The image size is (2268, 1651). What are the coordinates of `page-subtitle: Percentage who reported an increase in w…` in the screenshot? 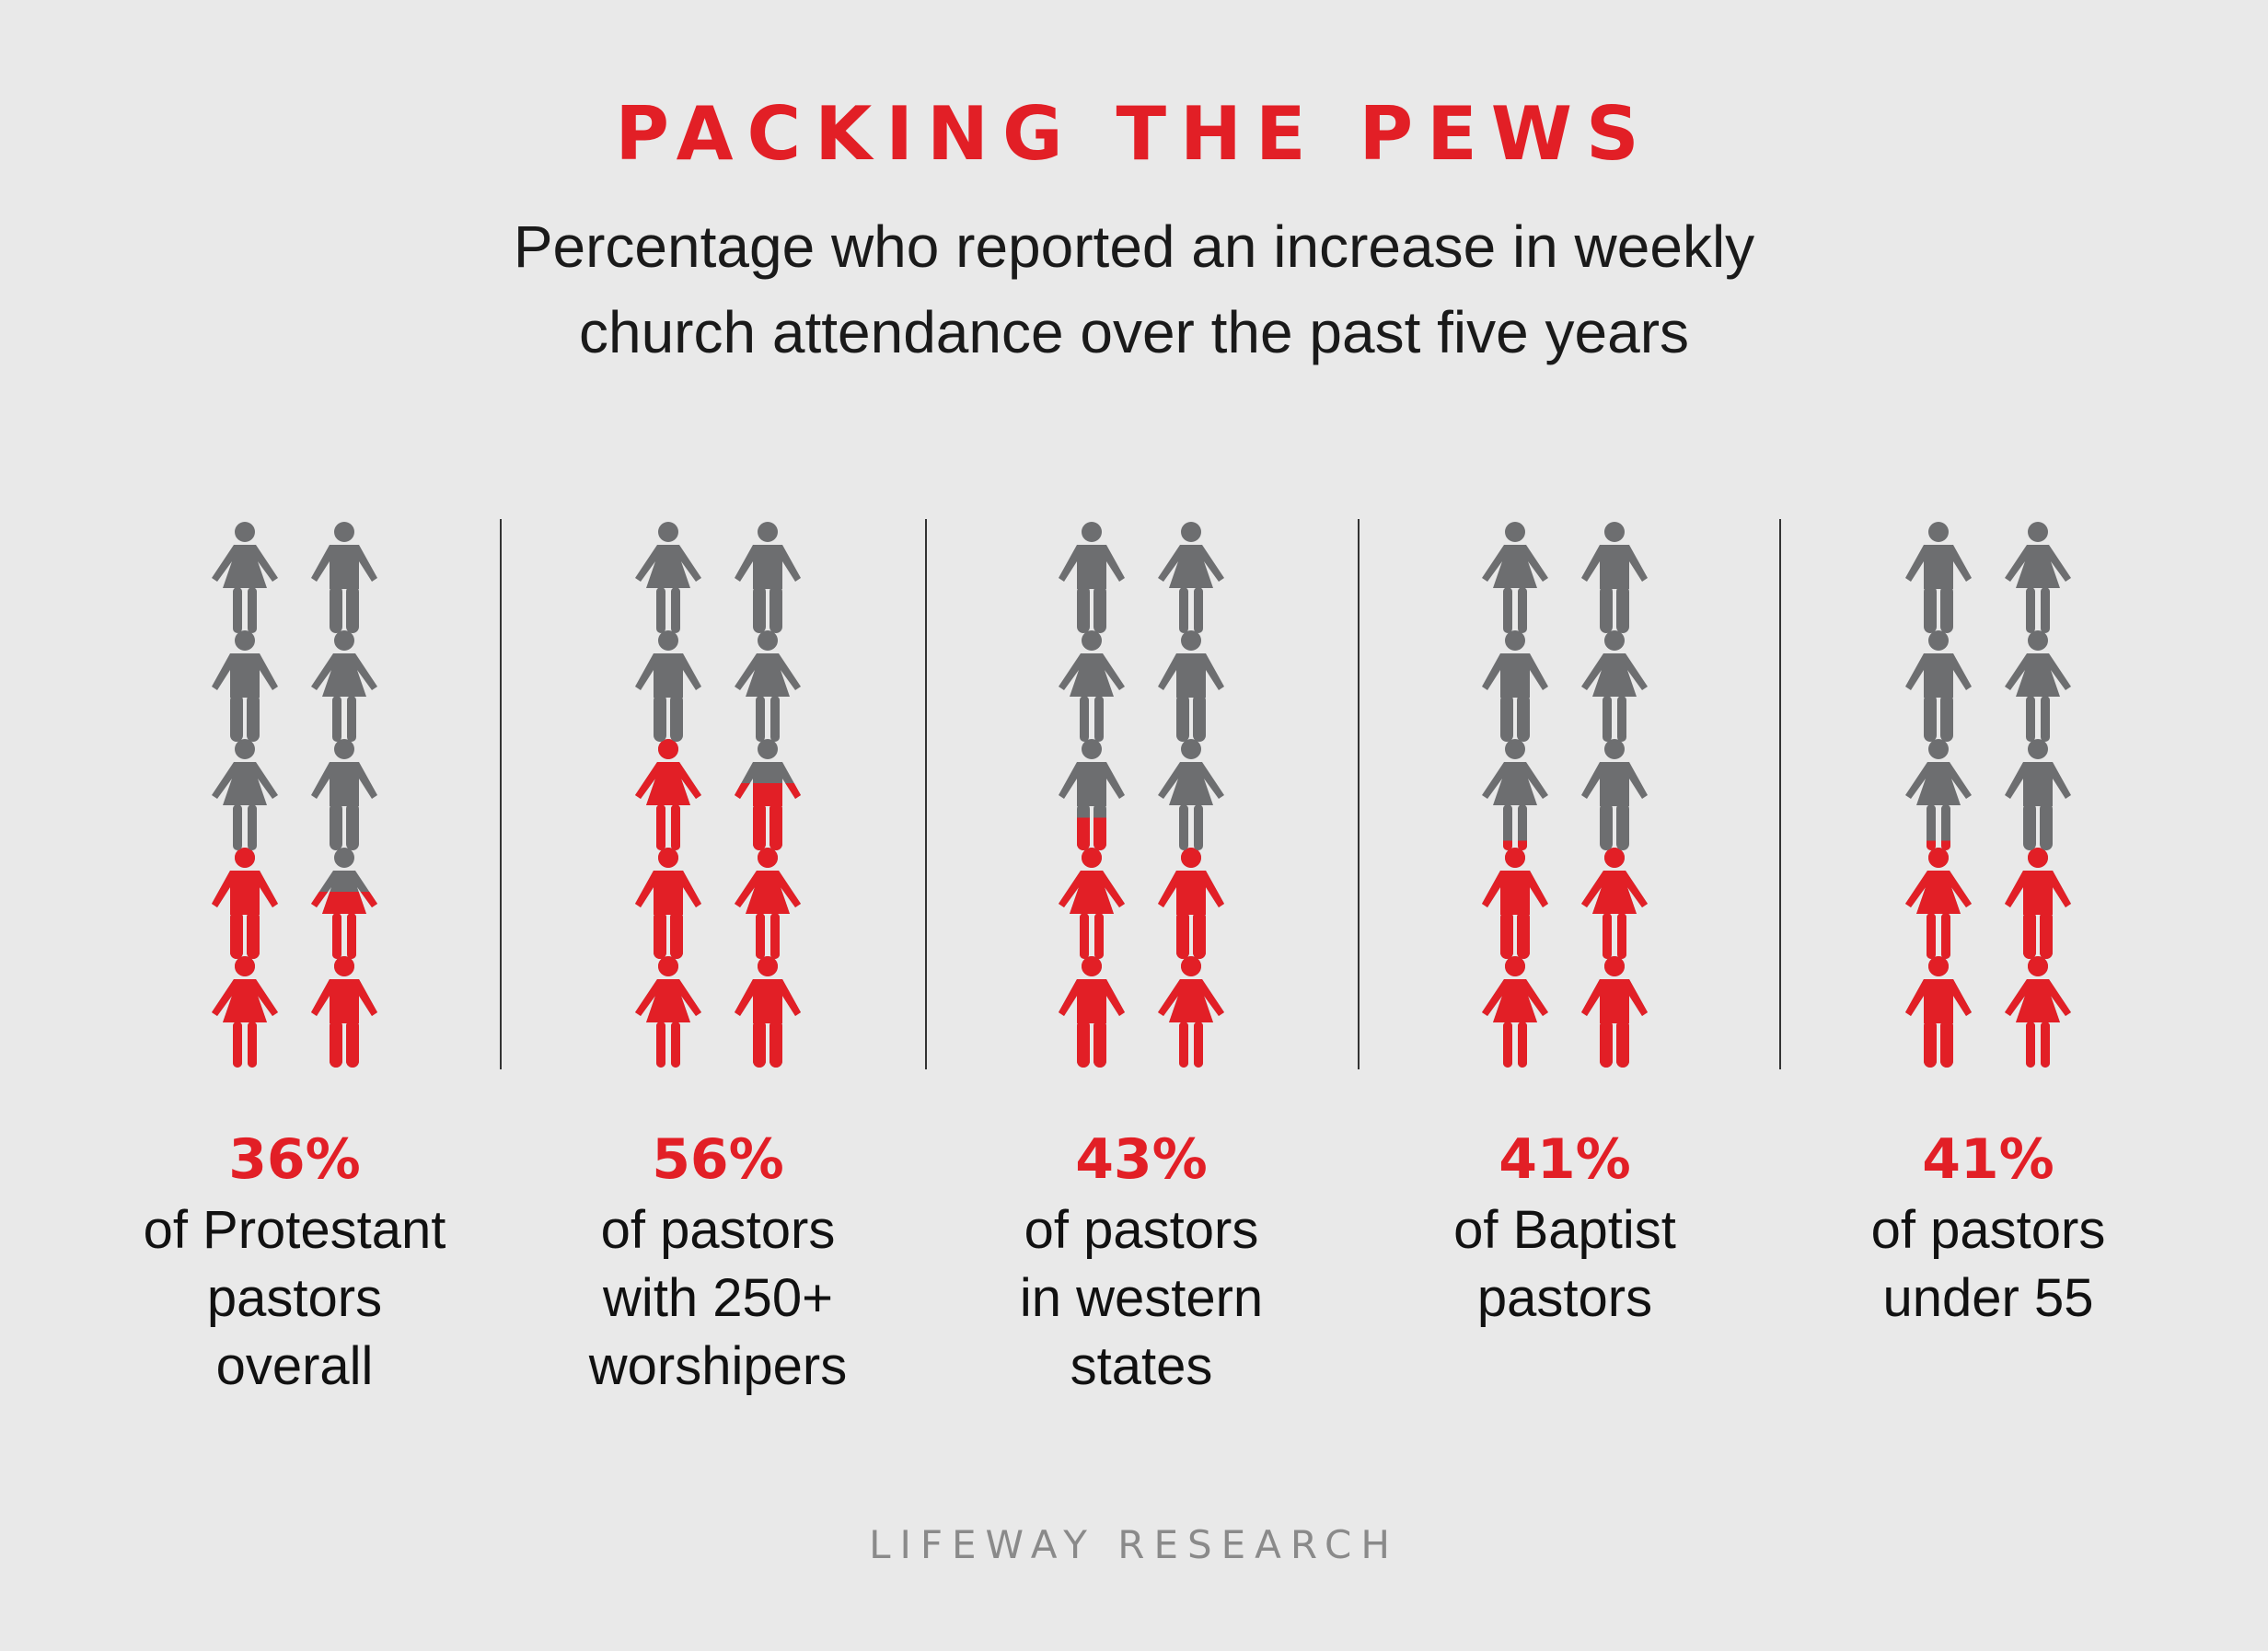 It's located at (1134, 290).